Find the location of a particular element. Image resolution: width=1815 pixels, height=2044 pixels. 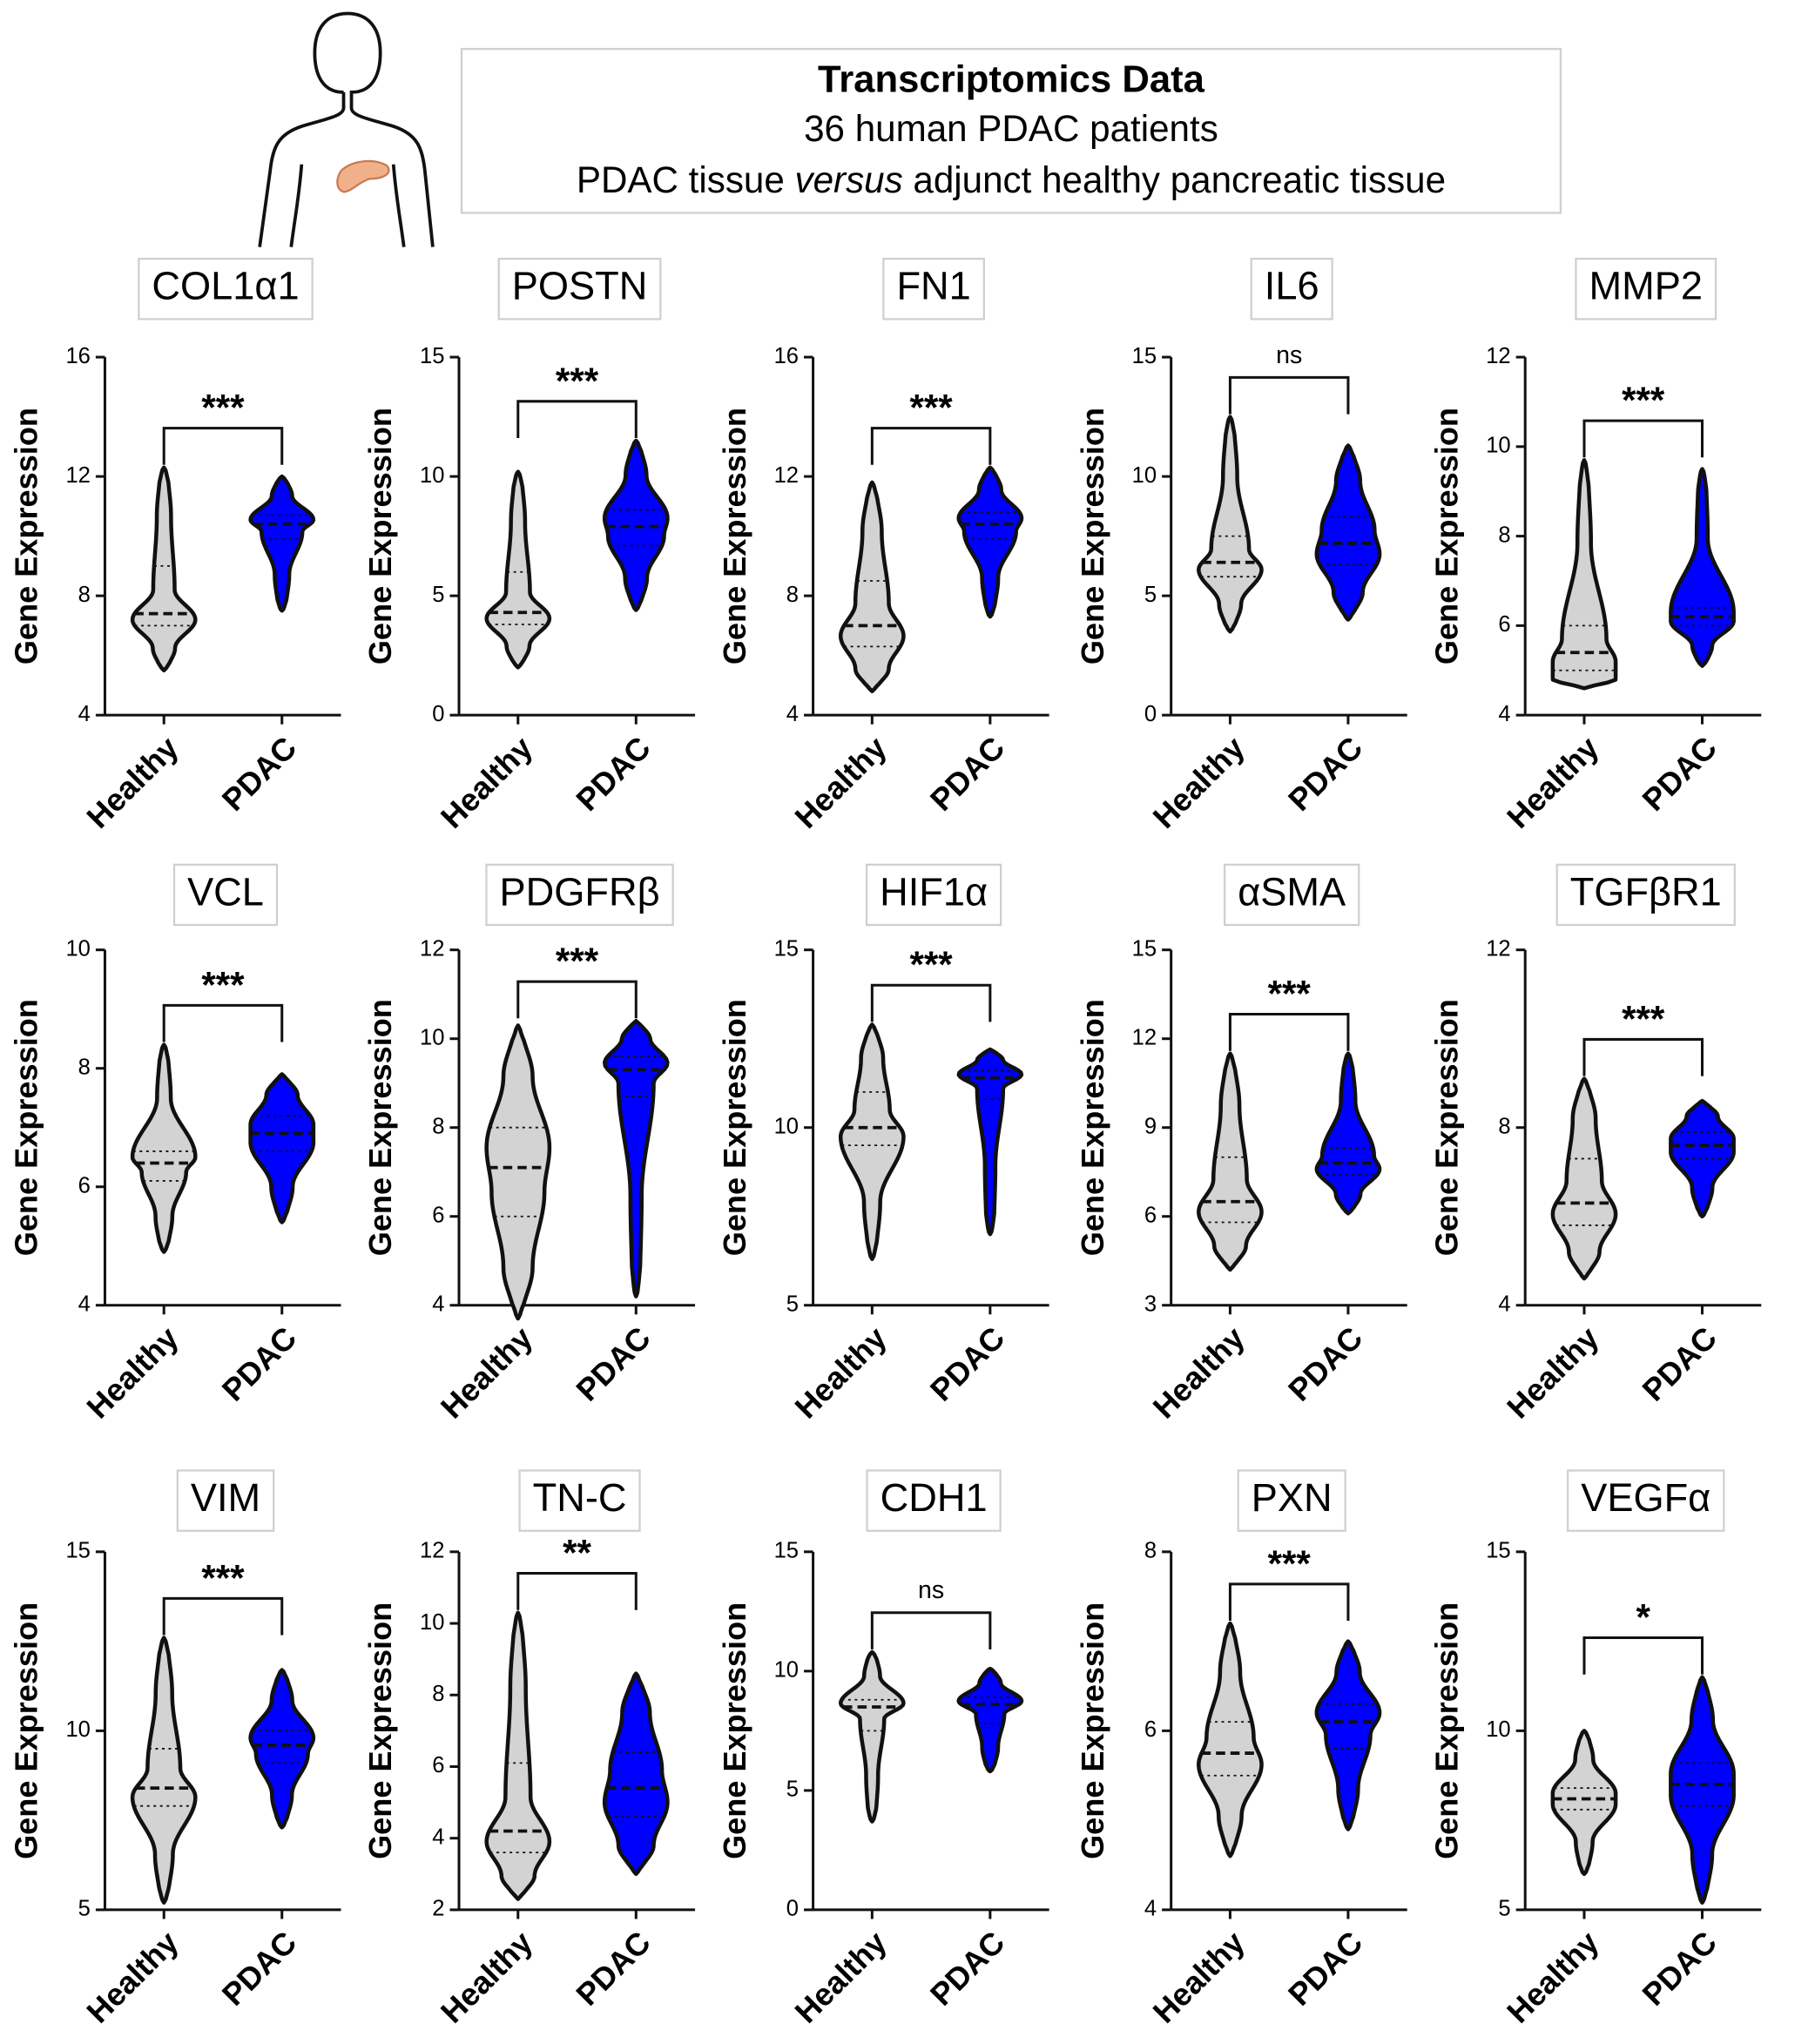

panel-title: TN-C is located at coordinates (580, 1497).